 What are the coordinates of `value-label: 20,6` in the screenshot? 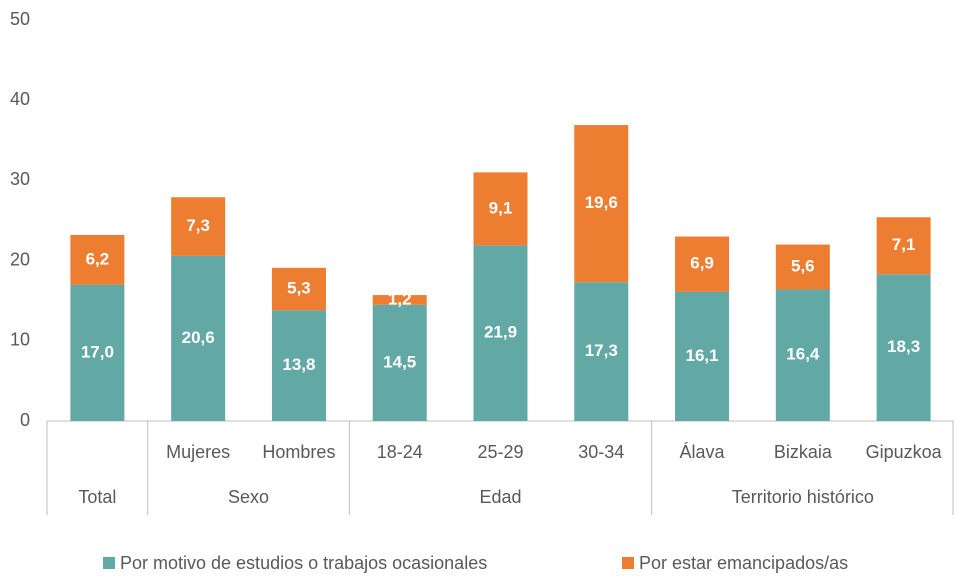 It's located at (198, 337).